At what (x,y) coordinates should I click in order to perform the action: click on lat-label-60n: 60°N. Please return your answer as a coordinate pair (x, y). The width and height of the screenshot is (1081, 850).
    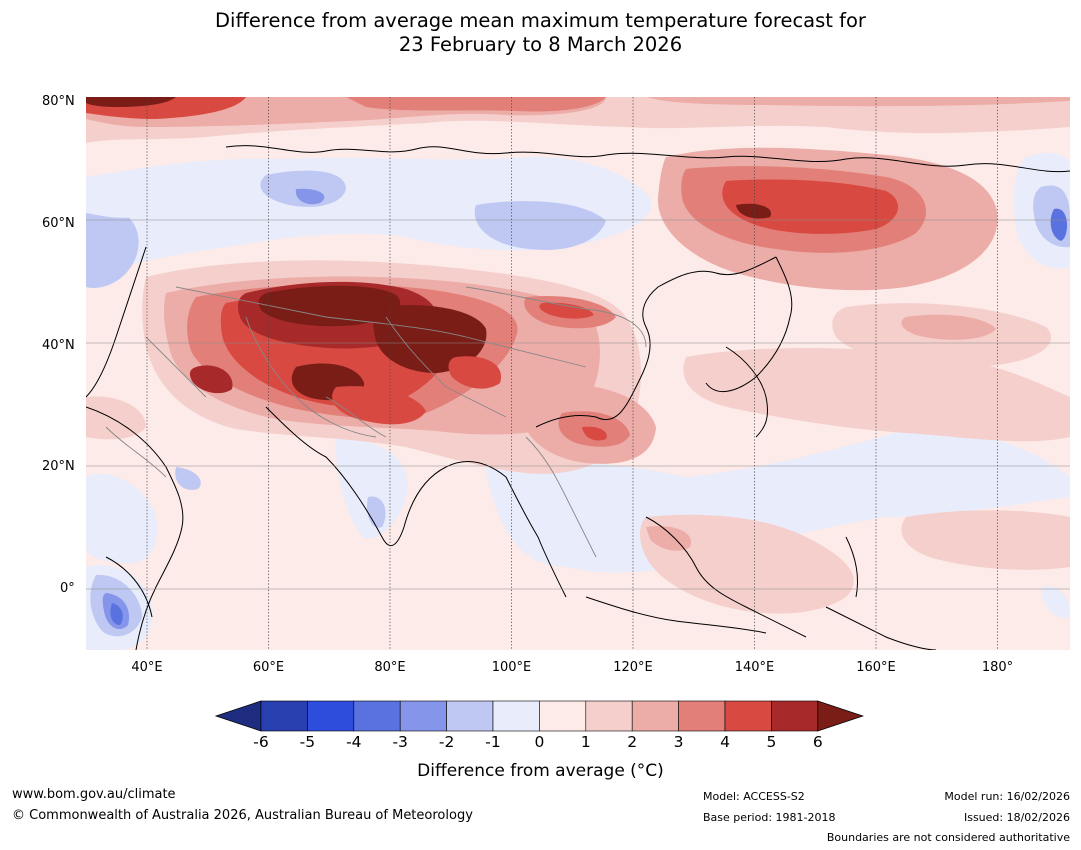
    Looking at the image, I should click on (58, 223).